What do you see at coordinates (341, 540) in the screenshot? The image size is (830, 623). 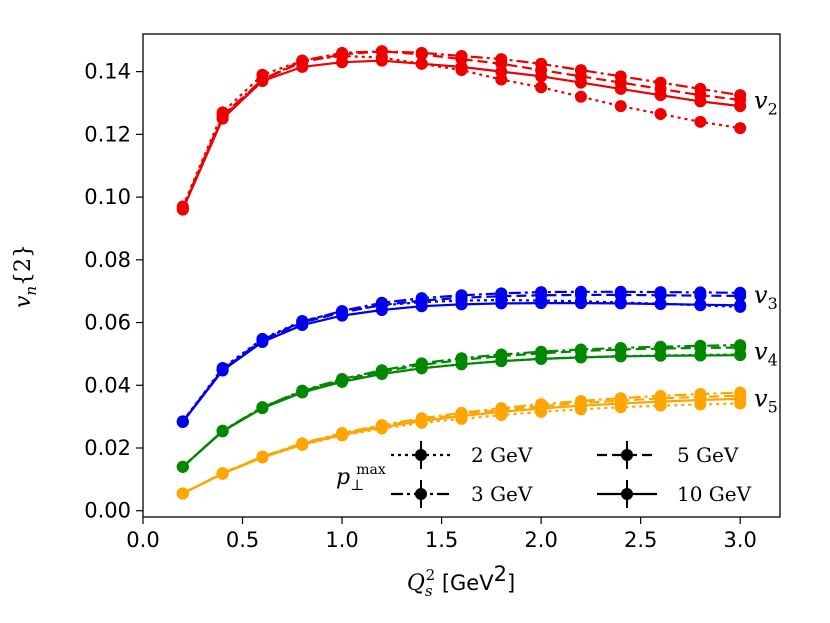 I see `x-tick-label: 1.0` at bounding box center [341, 540].